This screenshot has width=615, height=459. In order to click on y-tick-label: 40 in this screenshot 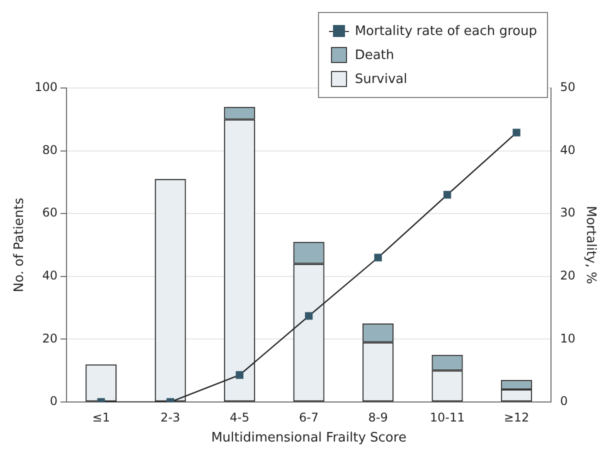, I will do `click(50, 275)`.